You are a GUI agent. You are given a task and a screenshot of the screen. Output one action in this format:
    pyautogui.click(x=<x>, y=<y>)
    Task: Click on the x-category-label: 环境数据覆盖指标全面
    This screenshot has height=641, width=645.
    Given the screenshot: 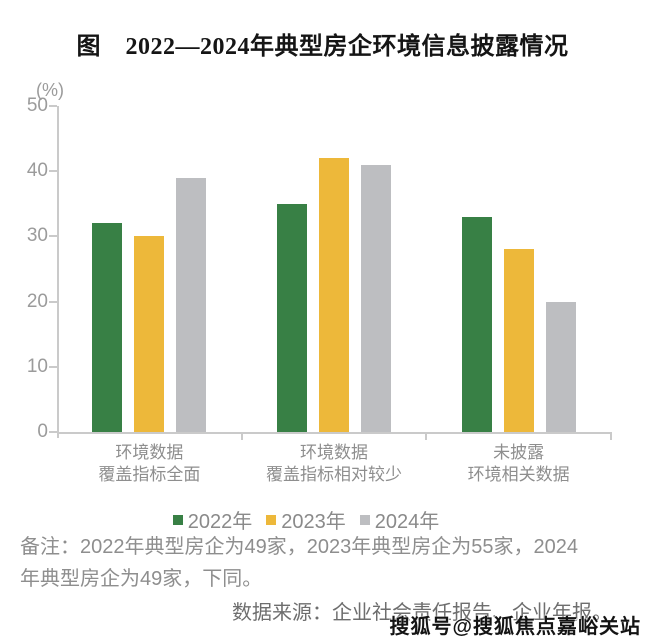 What is the action you would take?
    pyautogui.click(x=149, y=464)
    